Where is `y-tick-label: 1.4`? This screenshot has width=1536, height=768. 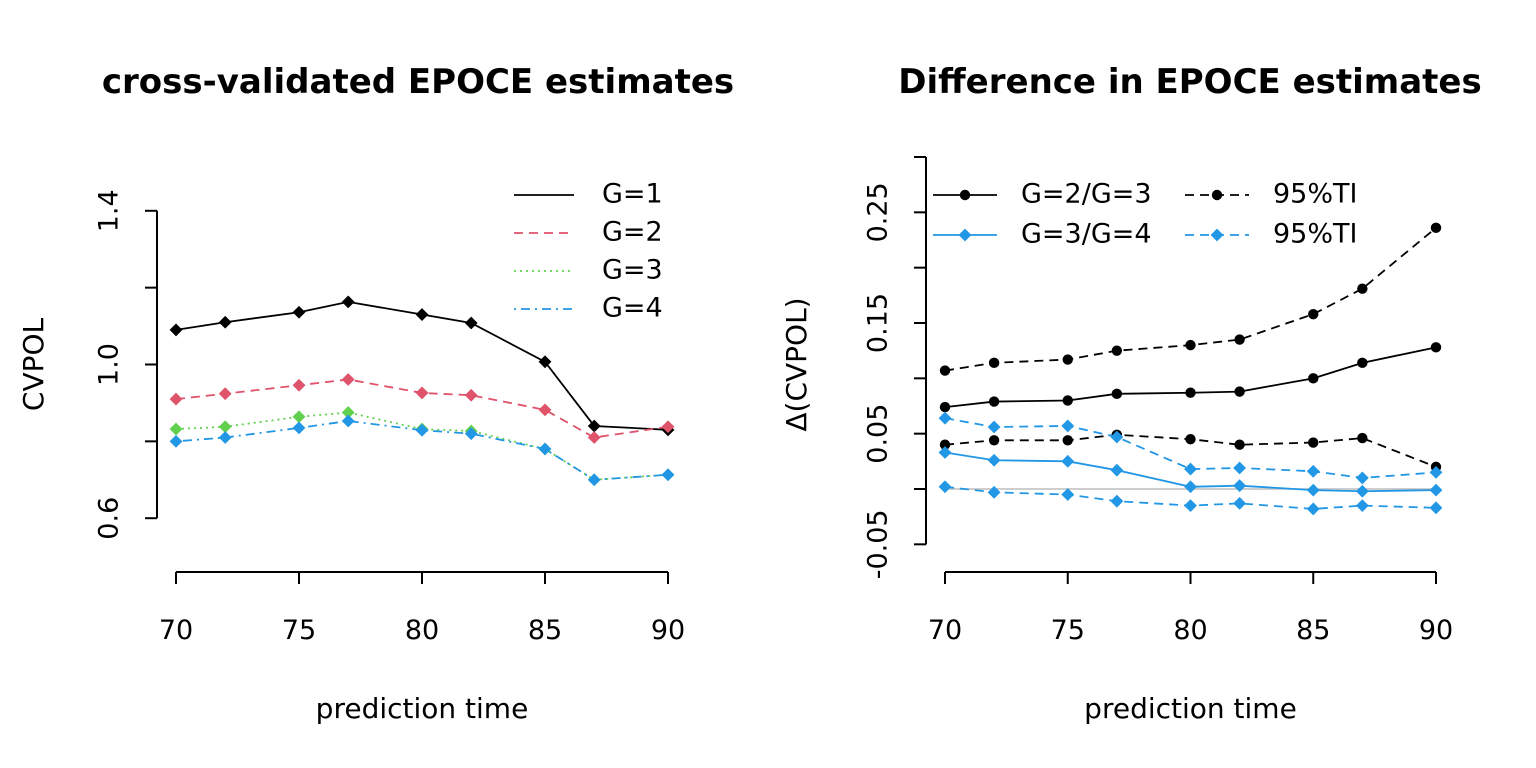
y-tick-label: 1.4 is located at coordinates (109, 210).